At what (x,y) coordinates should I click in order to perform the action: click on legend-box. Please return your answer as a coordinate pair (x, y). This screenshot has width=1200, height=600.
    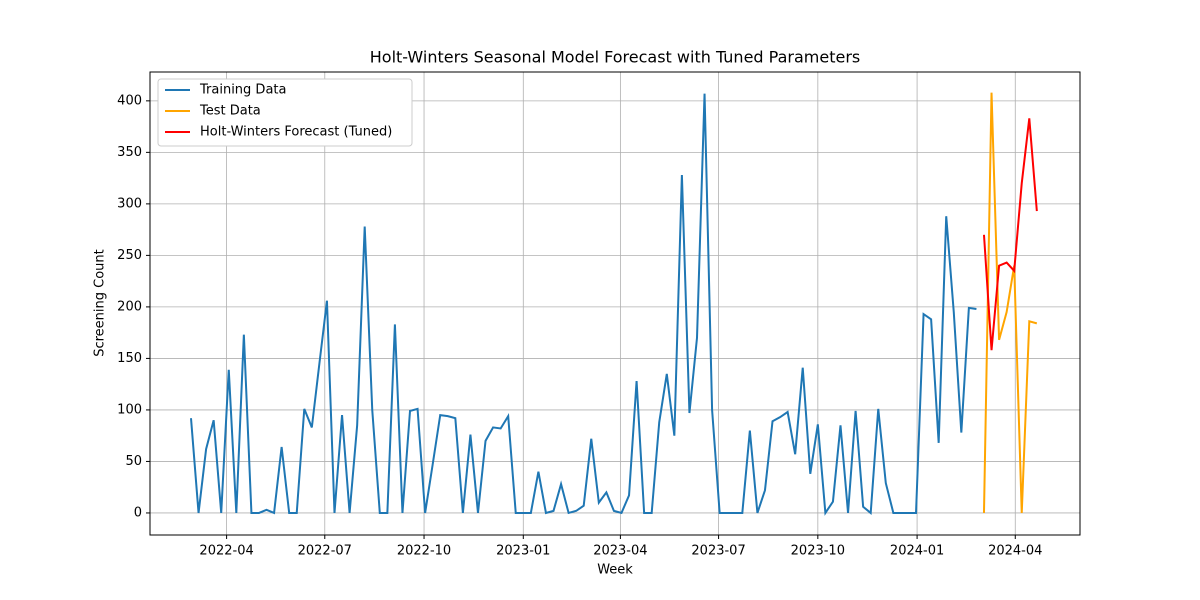
    Looking at the image, I should click on (285, 112).